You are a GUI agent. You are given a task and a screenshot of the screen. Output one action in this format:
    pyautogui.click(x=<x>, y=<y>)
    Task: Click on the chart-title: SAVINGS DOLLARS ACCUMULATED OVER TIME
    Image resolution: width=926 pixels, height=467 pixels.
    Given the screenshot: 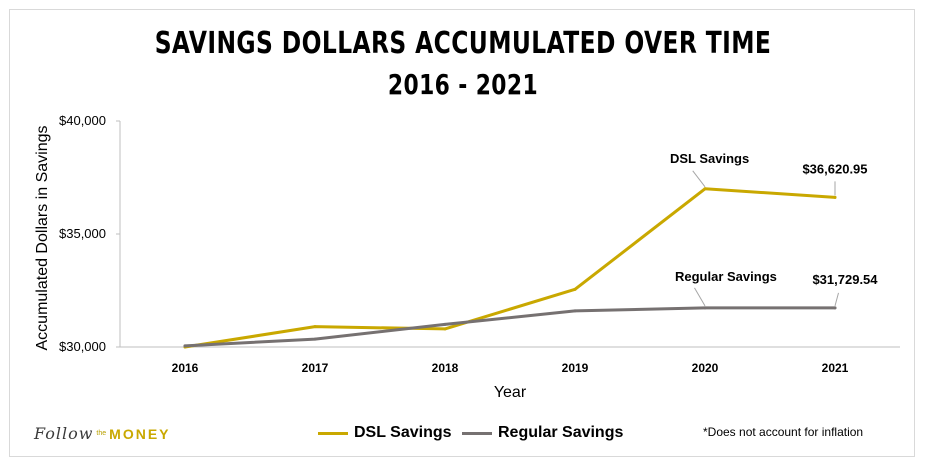 What is the action you would take?
    pyautogui.click(x=463, y=43)
    